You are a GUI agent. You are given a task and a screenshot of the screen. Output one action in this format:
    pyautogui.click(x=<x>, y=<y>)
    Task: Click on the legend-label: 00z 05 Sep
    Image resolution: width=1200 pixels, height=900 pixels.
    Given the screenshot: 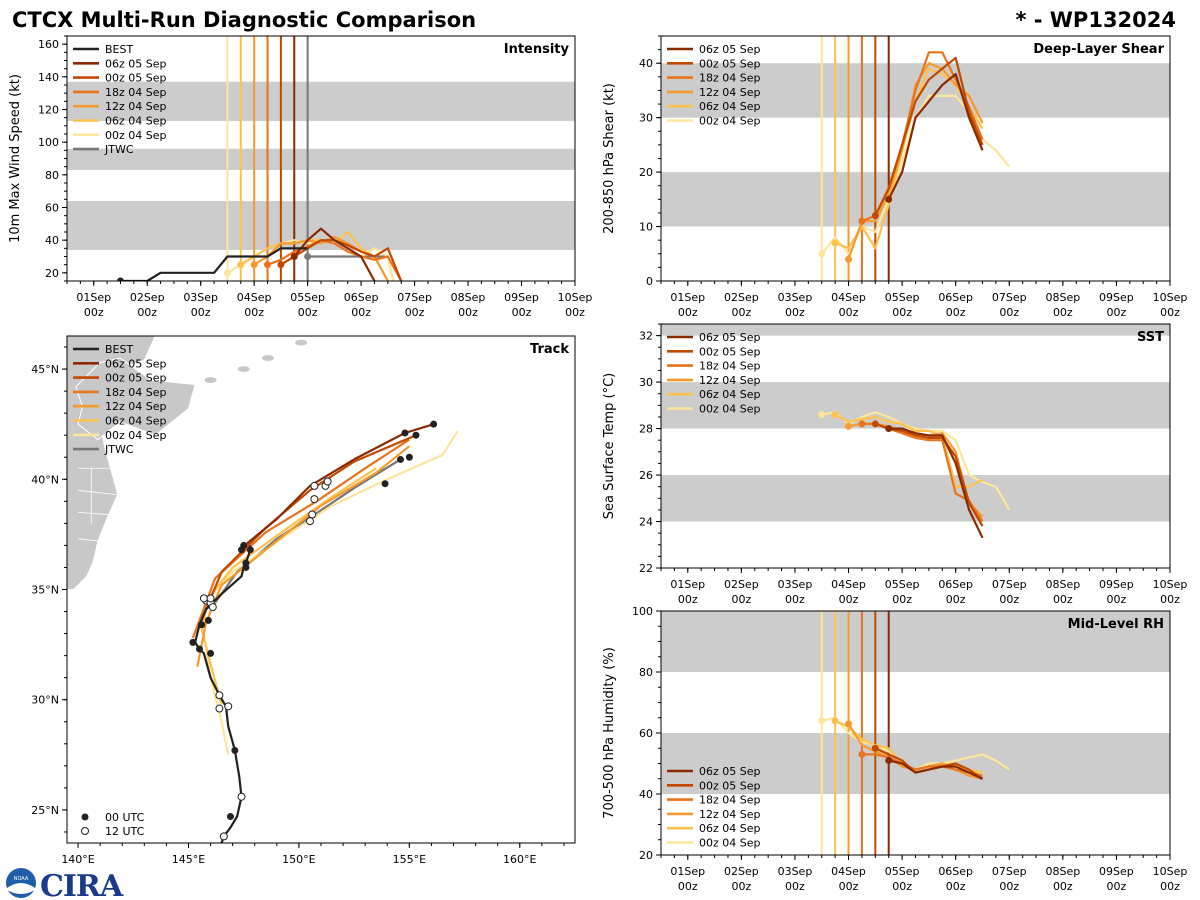 What is the action you would take?
    pyautogui.click(x=730, y=785)
    